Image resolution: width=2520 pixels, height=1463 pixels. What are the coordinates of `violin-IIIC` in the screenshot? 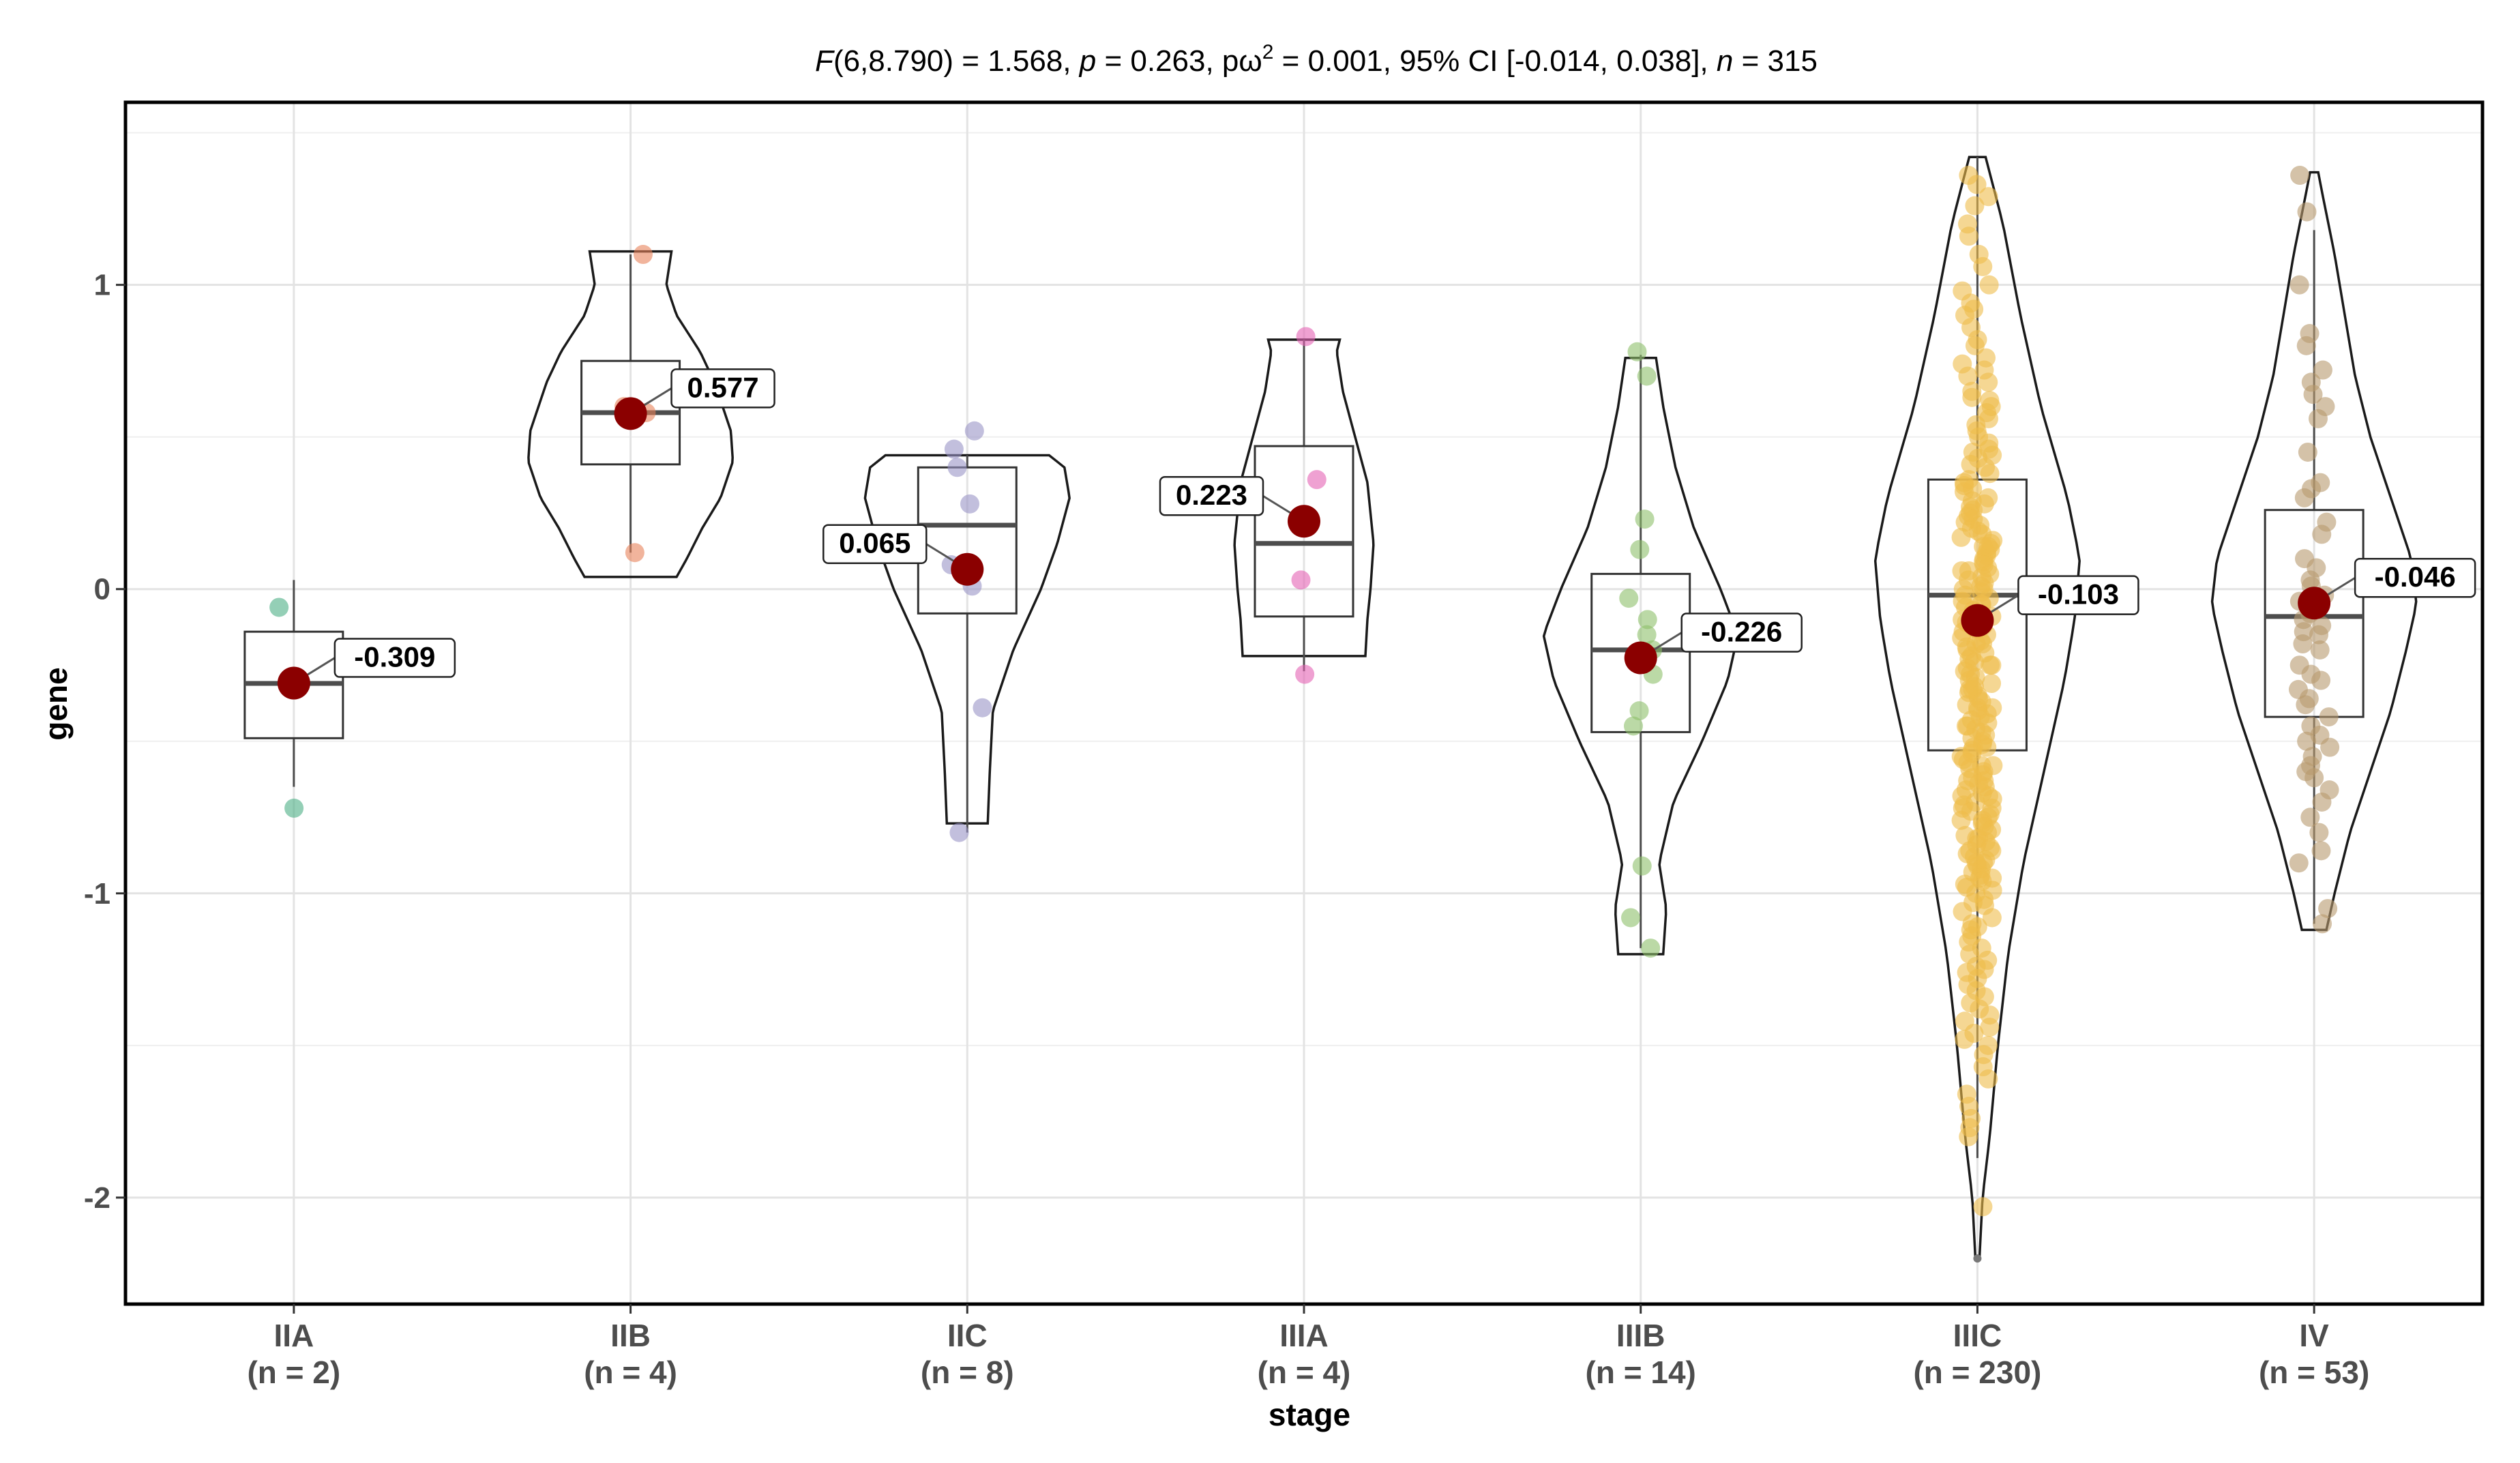 It's located at (1977, 708).